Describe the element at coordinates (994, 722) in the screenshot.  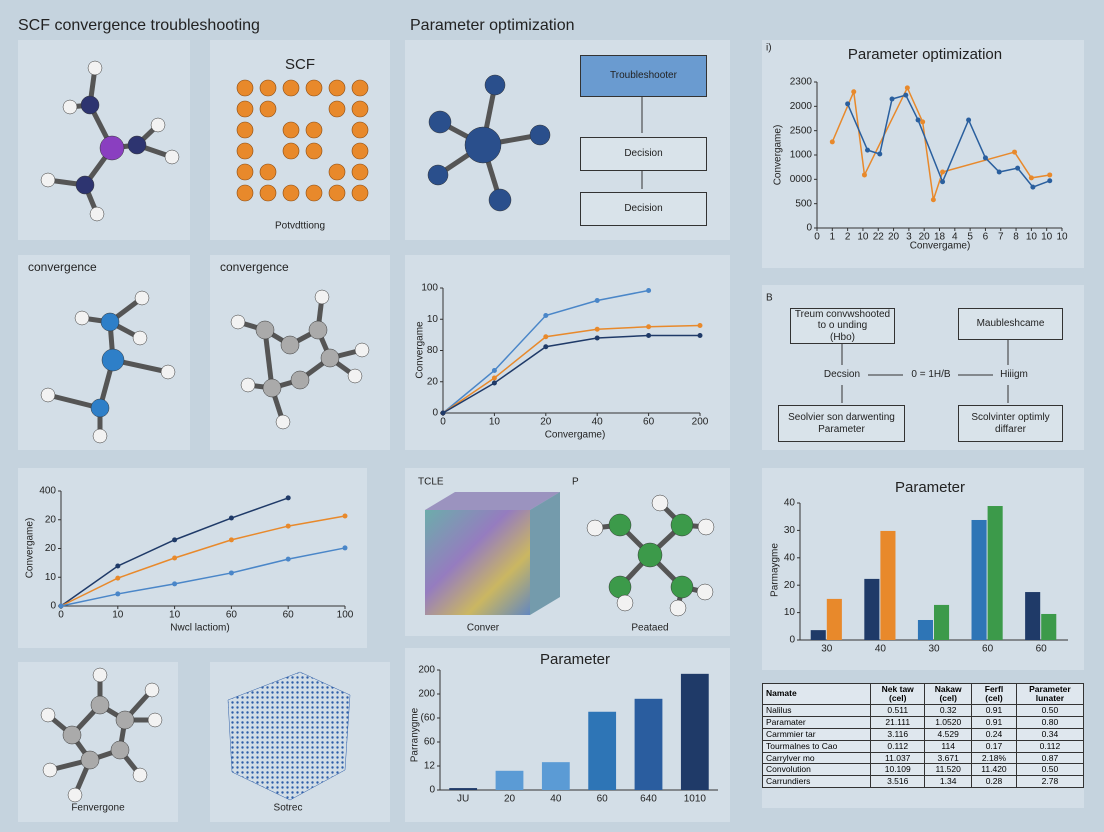
I see `table-cell: 0.91` at that location.